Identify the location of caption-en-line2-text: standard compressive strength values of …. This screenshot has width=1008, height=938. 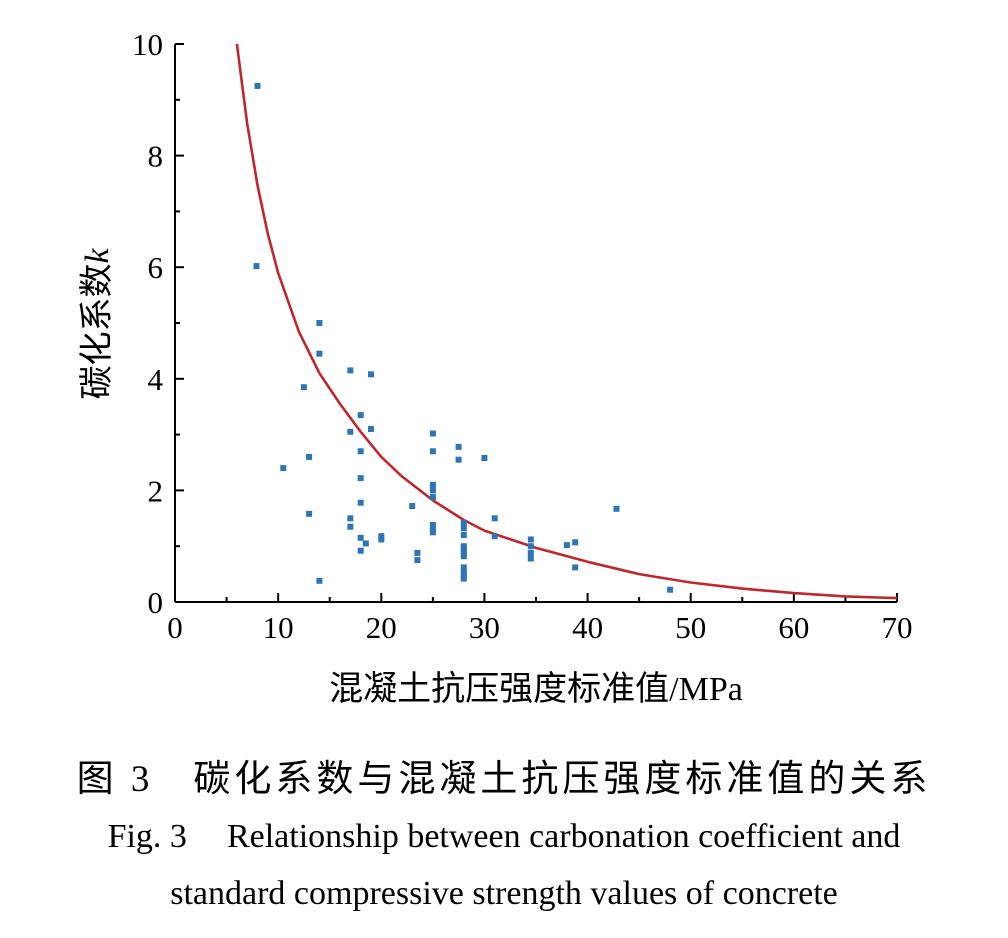
(504, 893).